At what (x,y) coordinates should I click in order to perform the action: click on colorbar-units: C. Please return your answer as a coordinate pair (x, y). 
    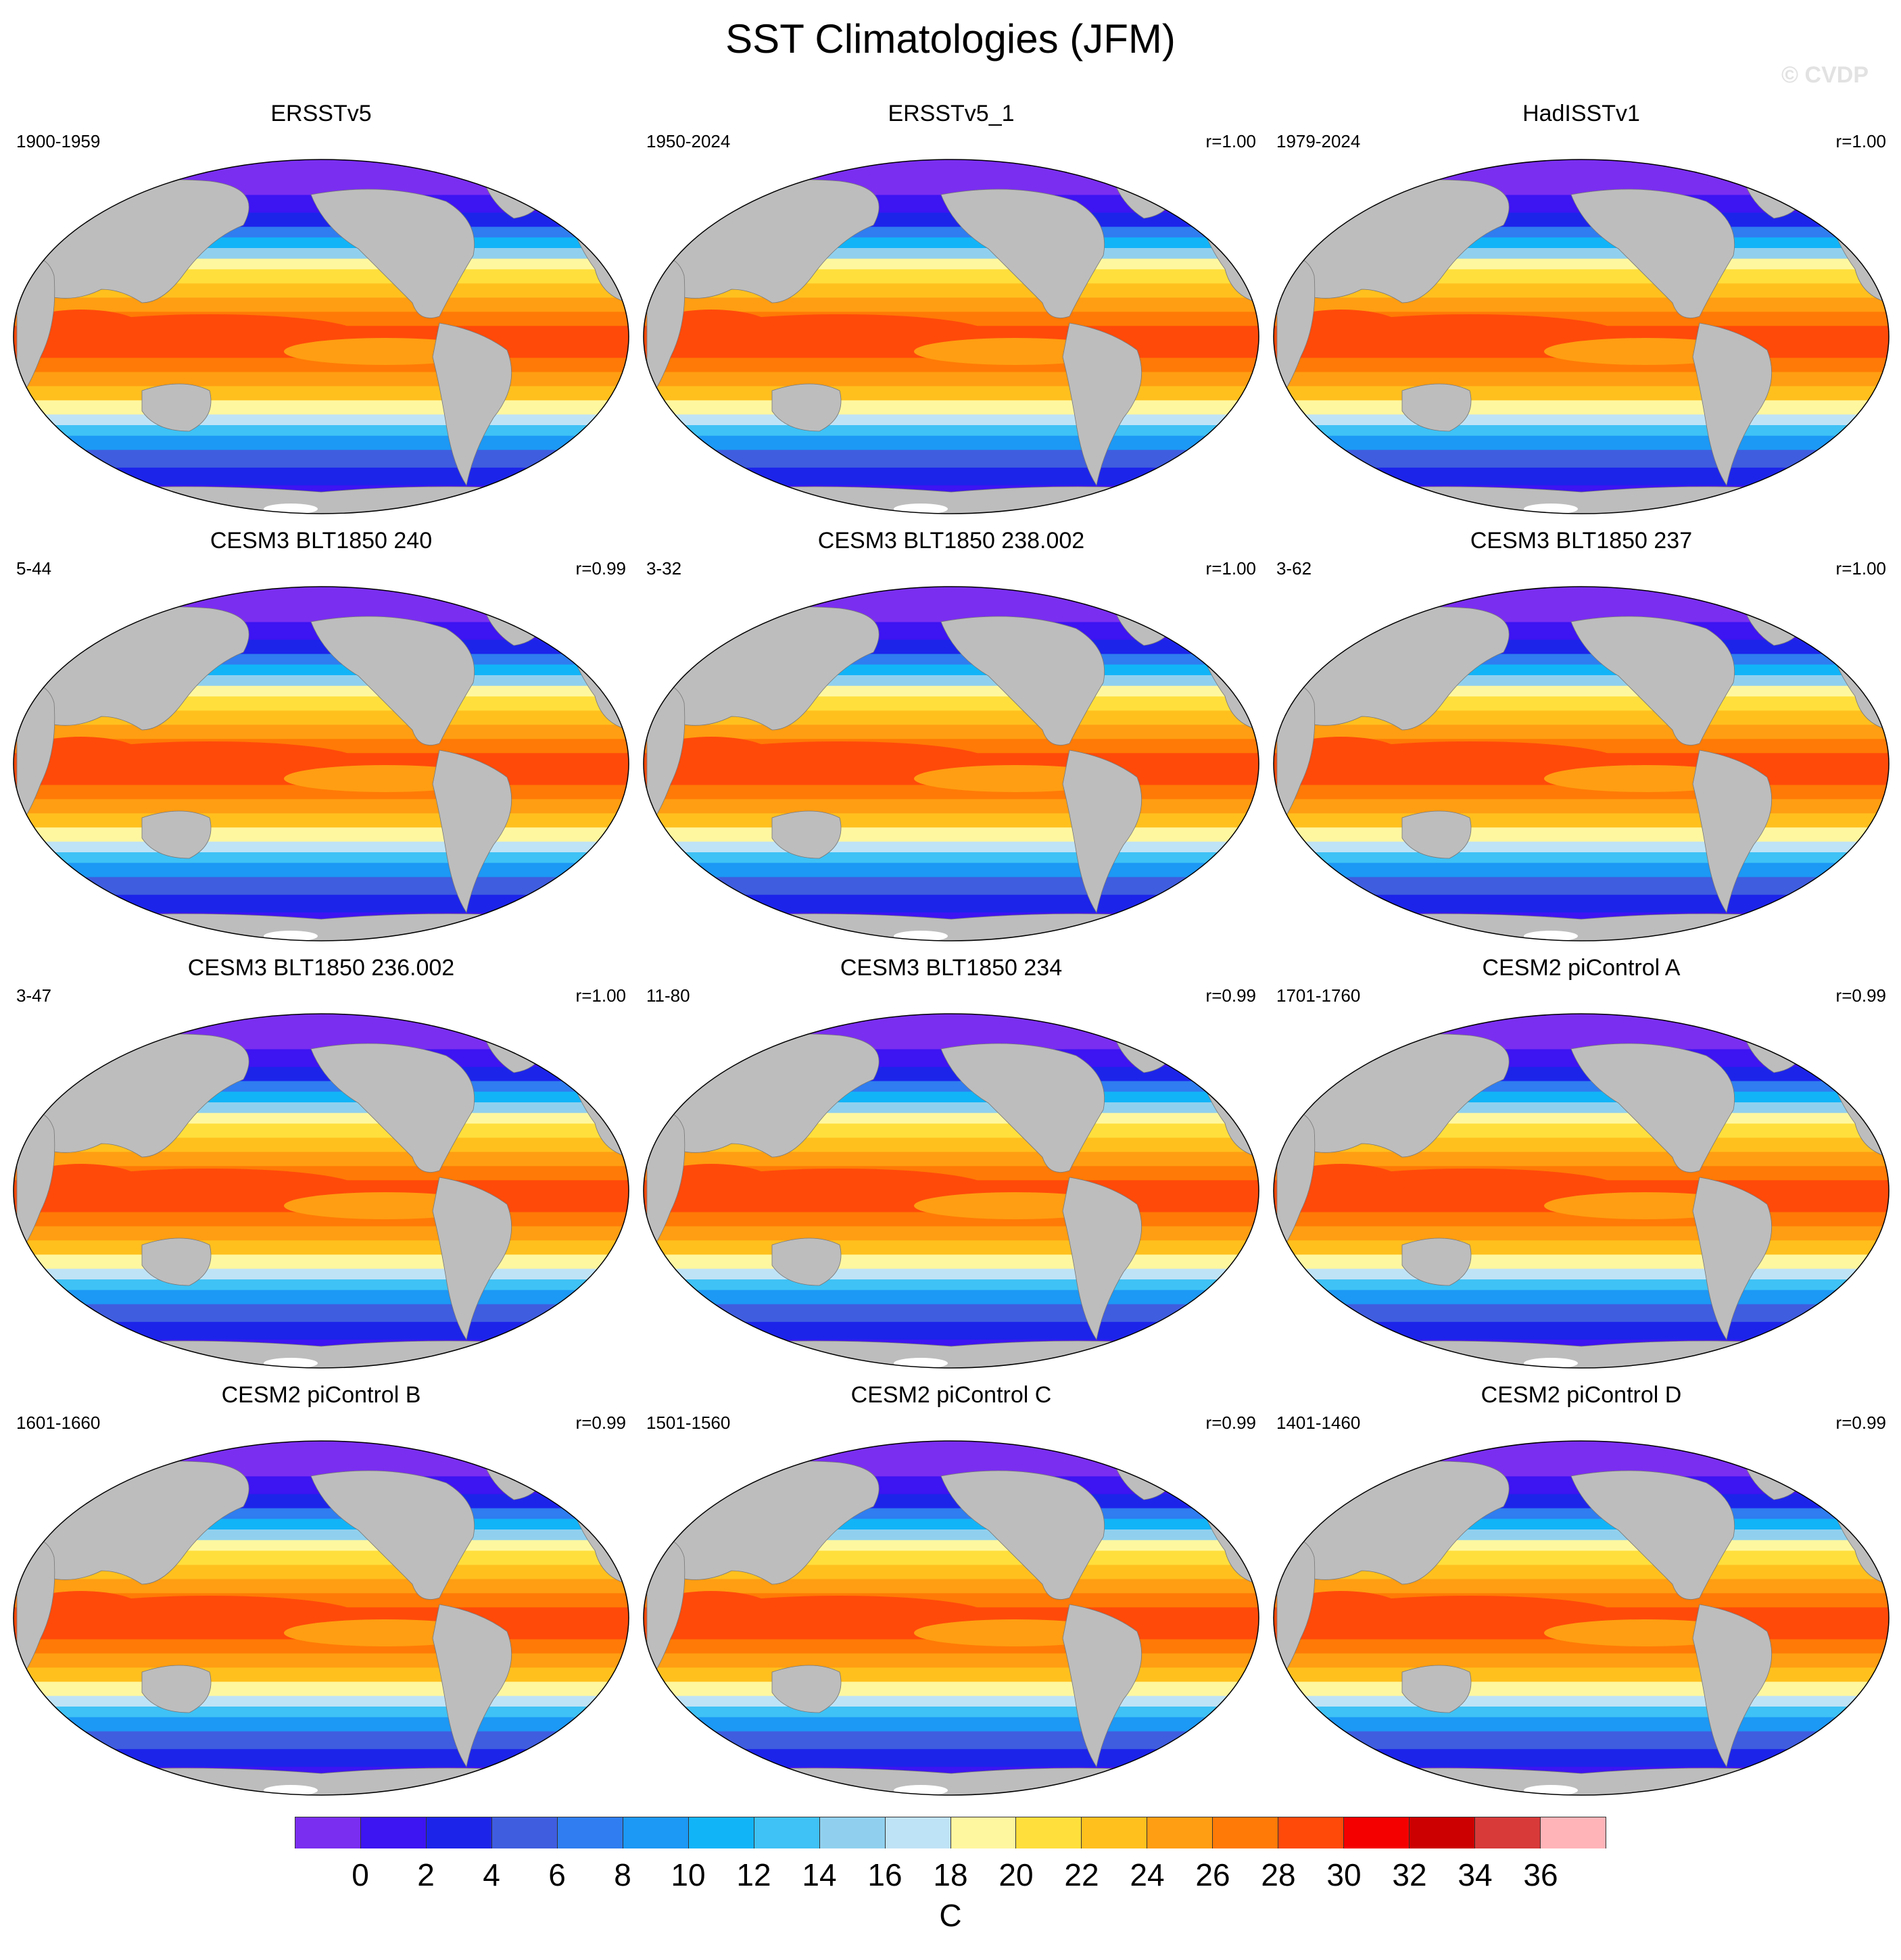
    Looking at the image, I should click on (950, 1915).